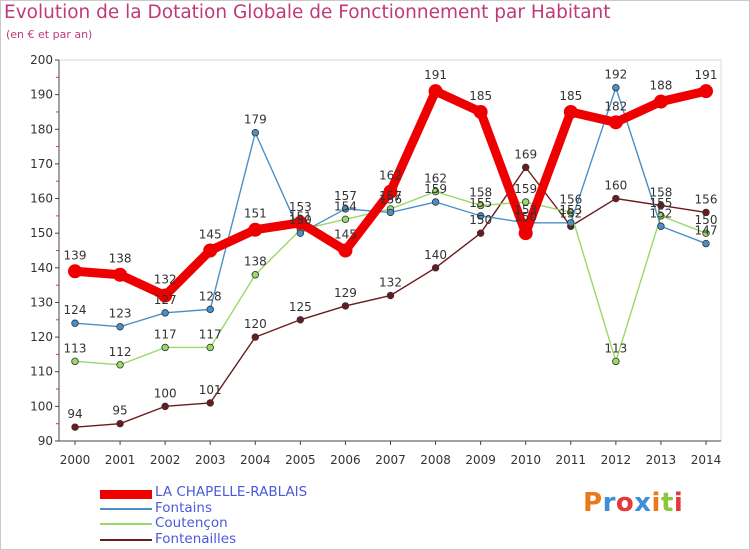  What do you see at coordinates (615, 75) in the screenshot?
I see `data-label: 192` at bounding box center [615, 75].